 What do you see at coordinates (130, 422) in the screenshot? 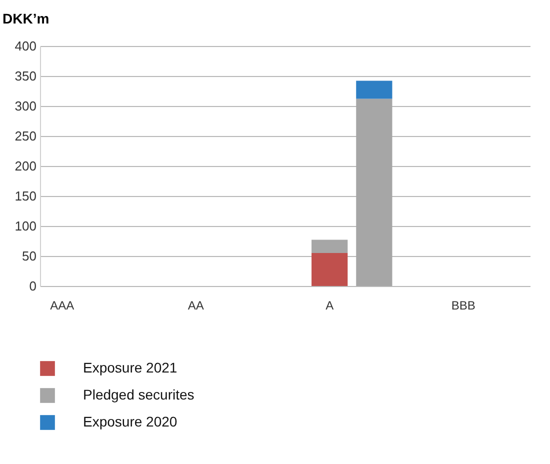
I see `legend-label: Exposure 2020` at bounding box center [130, 422].